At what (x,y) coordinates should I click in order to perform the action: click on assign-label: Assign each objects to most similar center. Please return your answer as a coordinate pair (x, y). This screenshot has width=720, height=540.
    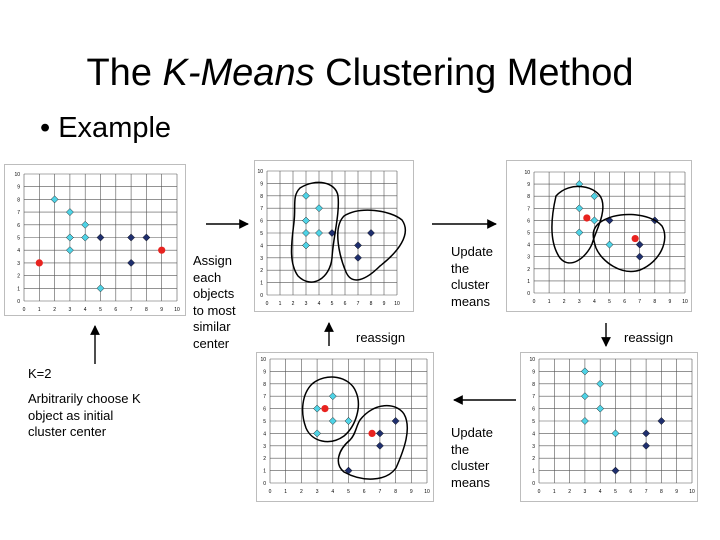
    Looking at the image, I should click on (214, 302).